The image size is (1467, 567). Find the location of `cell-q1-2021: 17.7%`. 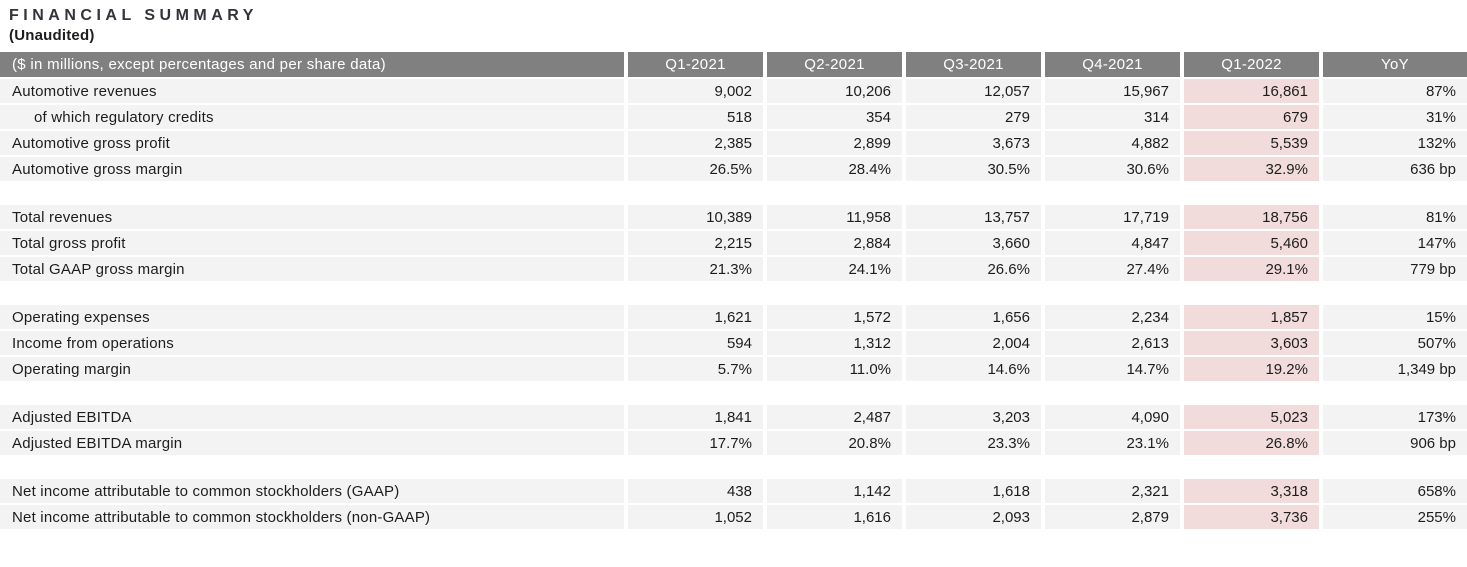

cell-q1-2021: 17.7% is located at coordinates (695, 443).